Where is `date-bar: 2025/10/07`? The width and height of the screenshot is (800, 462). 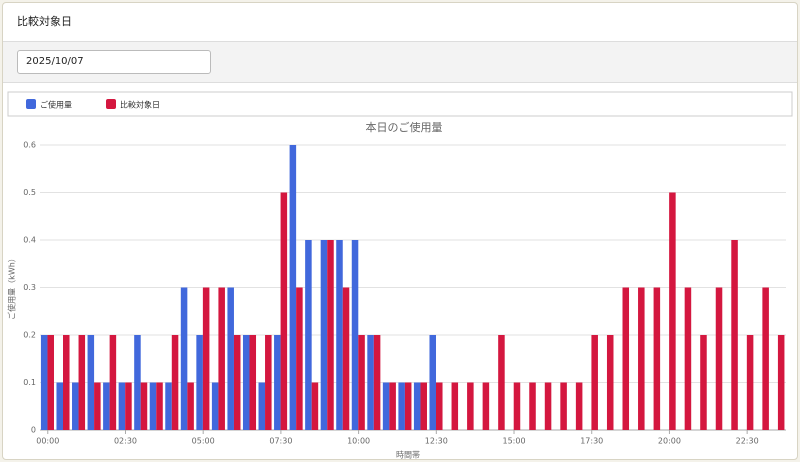 date-bar: 2025/10/07 is located at coordinates (400, 62).